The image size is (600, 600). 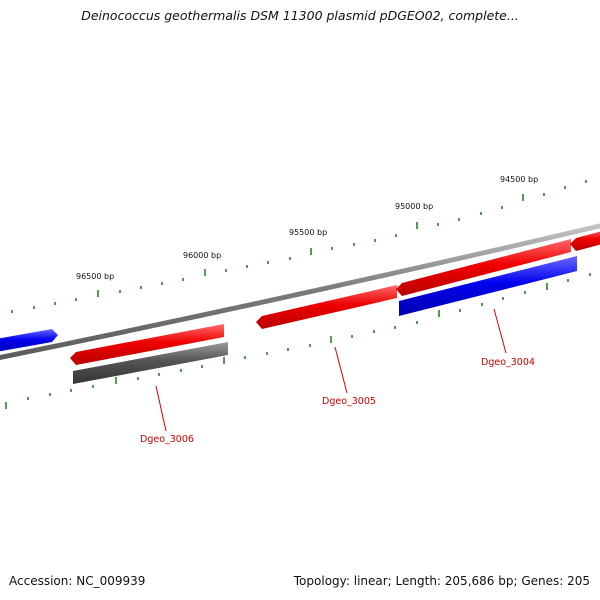 I want to click on tick-label: 96500 bp, so click(x=95, y=276).